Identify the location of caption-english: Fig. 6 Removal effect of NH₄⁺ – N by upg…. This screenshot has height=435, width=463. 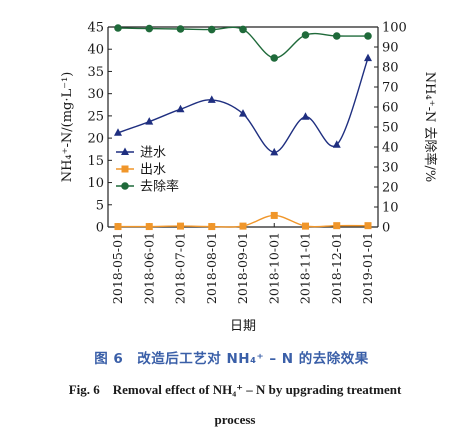
(235, 405).